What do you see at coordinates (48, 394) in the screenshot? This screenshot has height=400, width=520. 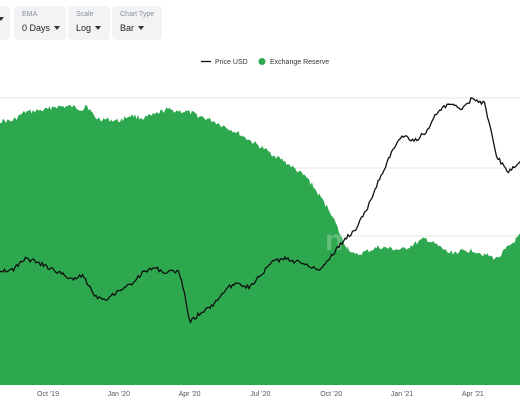 I see `x-tick-label: Oct '19` at bounding box center [48, 394].